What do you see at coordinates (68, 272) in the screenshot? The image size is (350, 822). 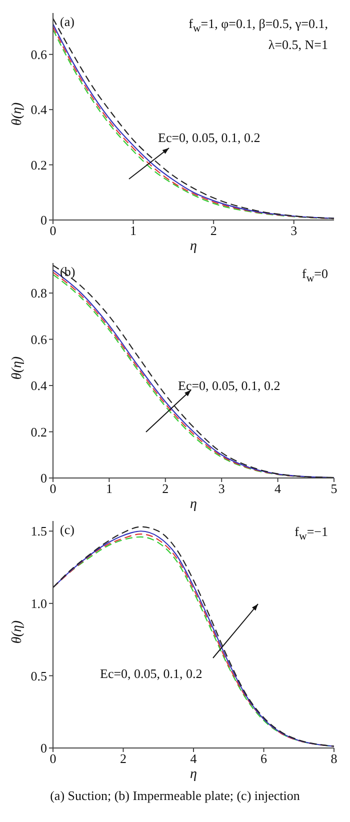 I see `annotation: (b)` at bounding box center [68, 272].